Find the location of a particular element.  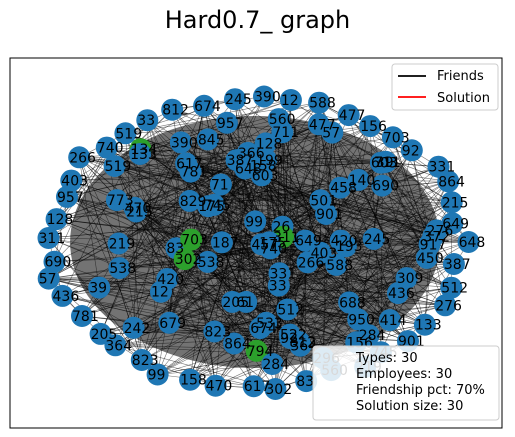

node-label: 648 is located at coordinates (472, 243).